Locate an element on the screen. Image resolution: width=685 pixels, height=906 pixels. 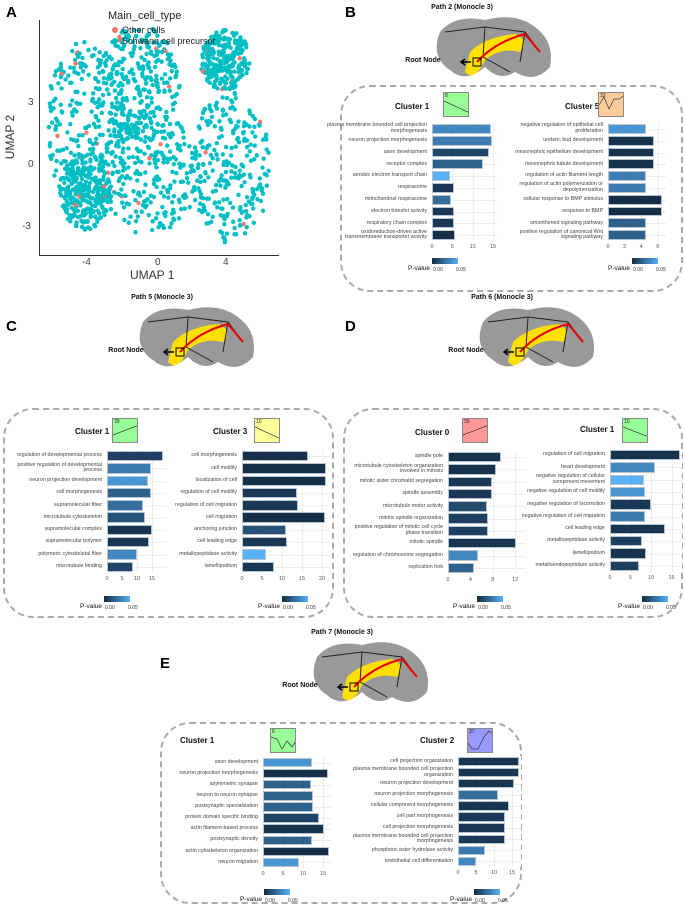
term-label: axon development is located at coordinates (208, 763).